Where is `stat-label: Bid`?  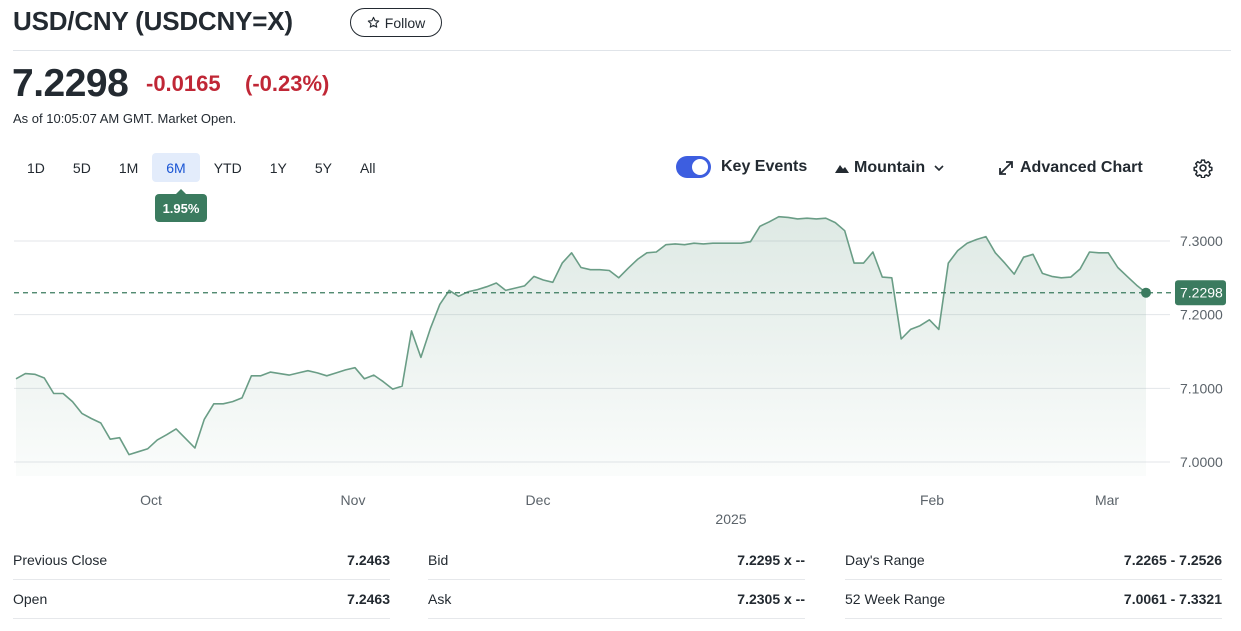
stat-label: Bid is located at coordinates (438, 560).